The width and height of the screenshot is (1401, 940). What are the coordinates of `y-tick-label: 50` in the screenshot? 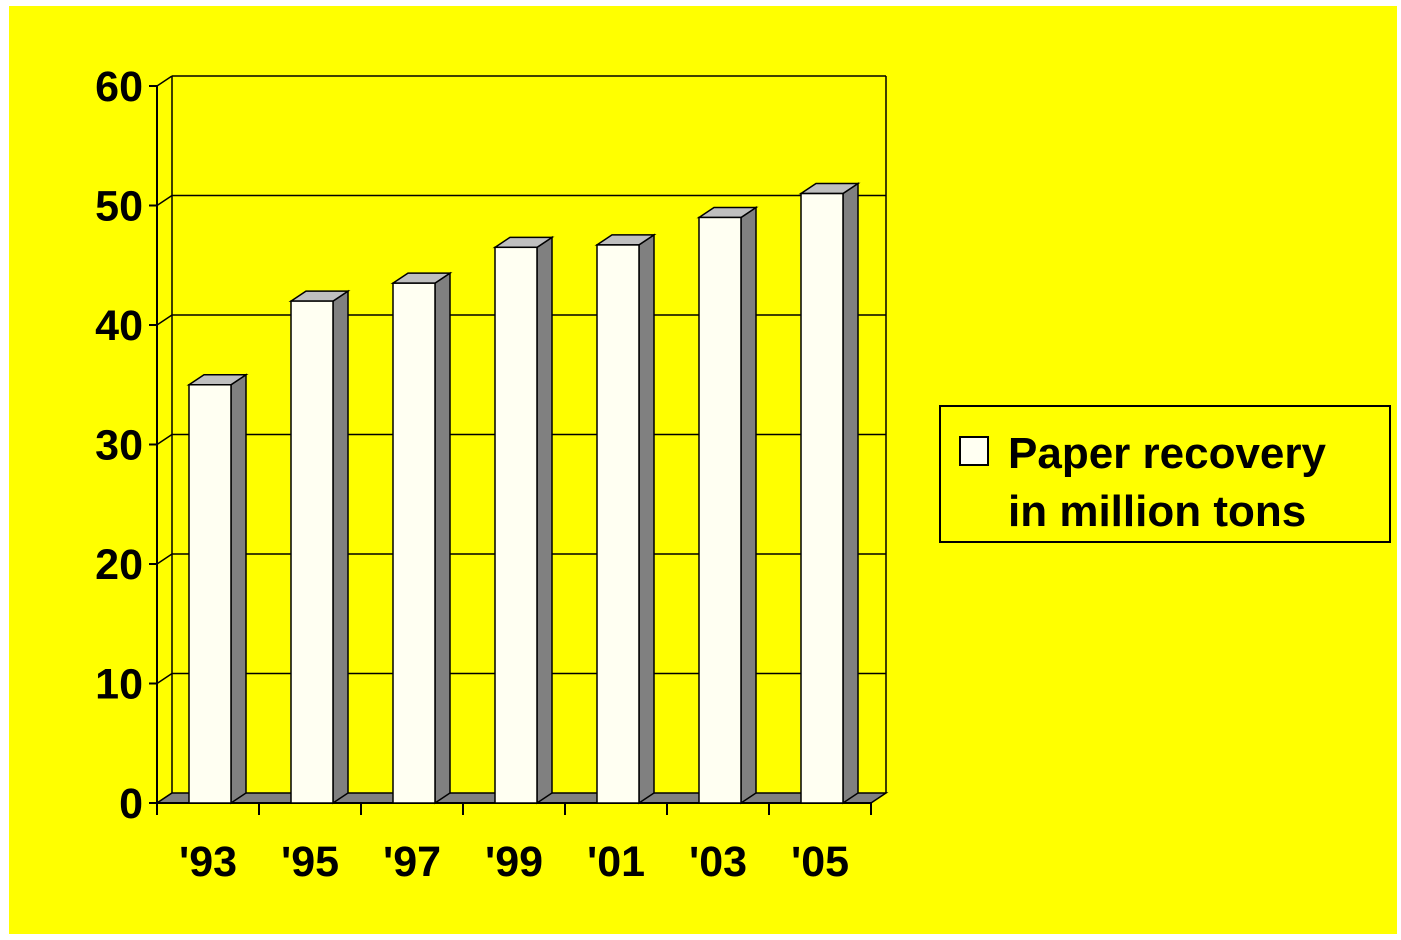 It's located at (119, 207).